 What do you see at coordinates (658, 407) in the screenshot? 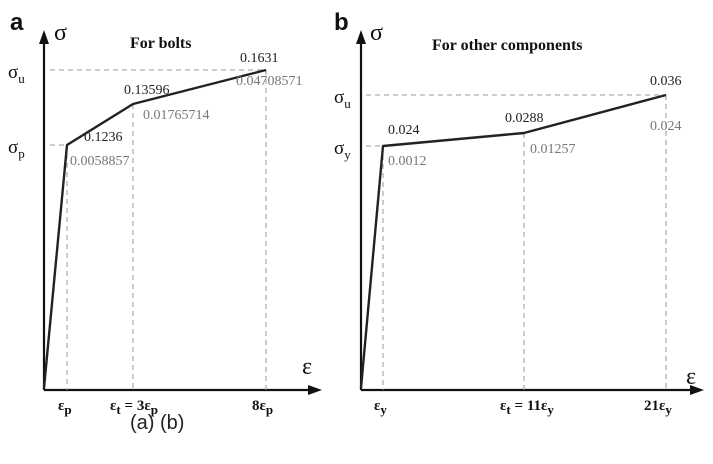
I see `panel-b-tick-21ey: 21εy` at bounding box center [658, 407].